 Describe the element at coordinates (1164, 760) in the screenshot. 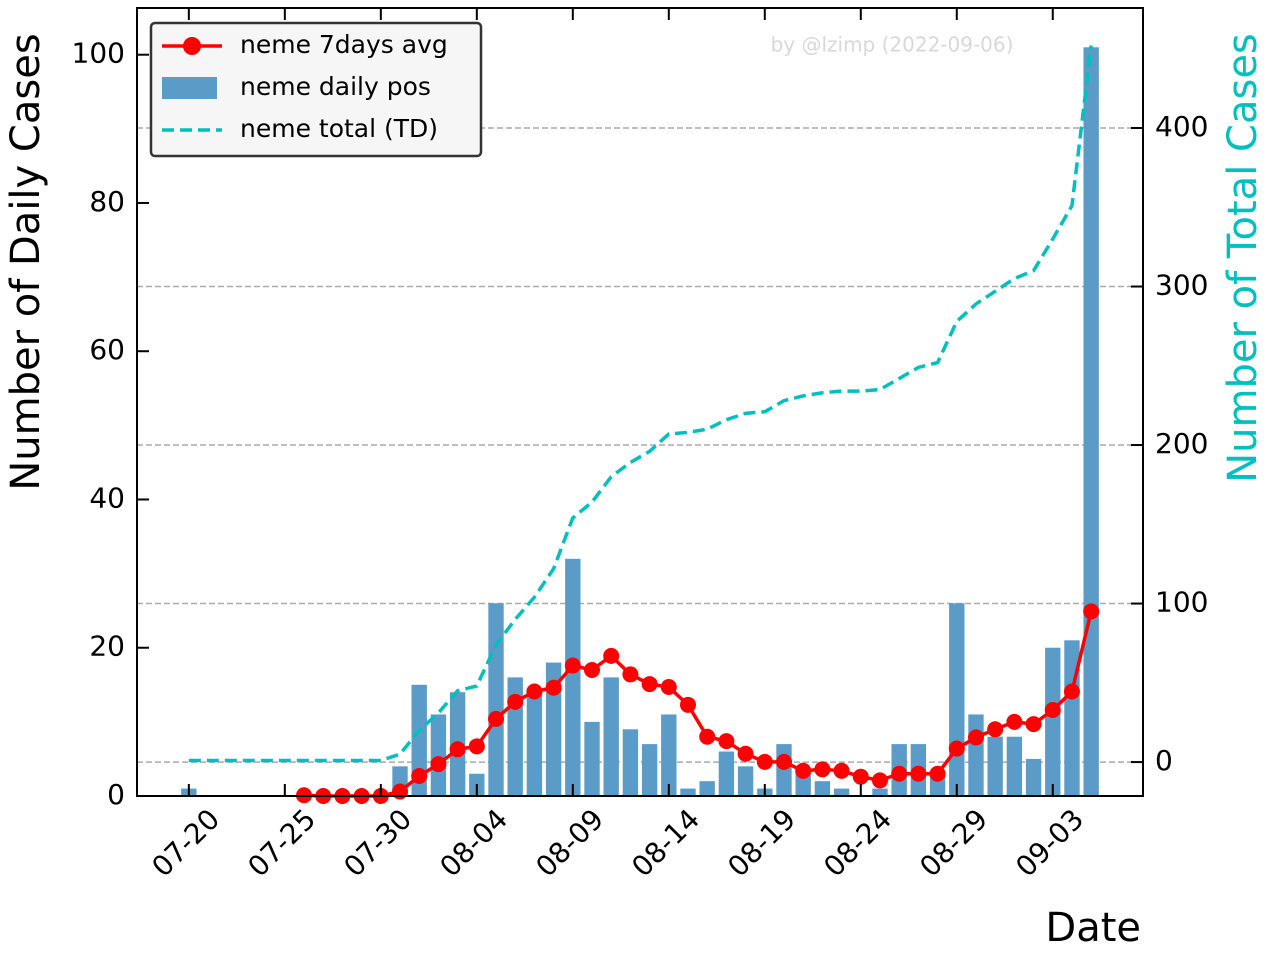

I see `y2-tick-label: 0` at that location.